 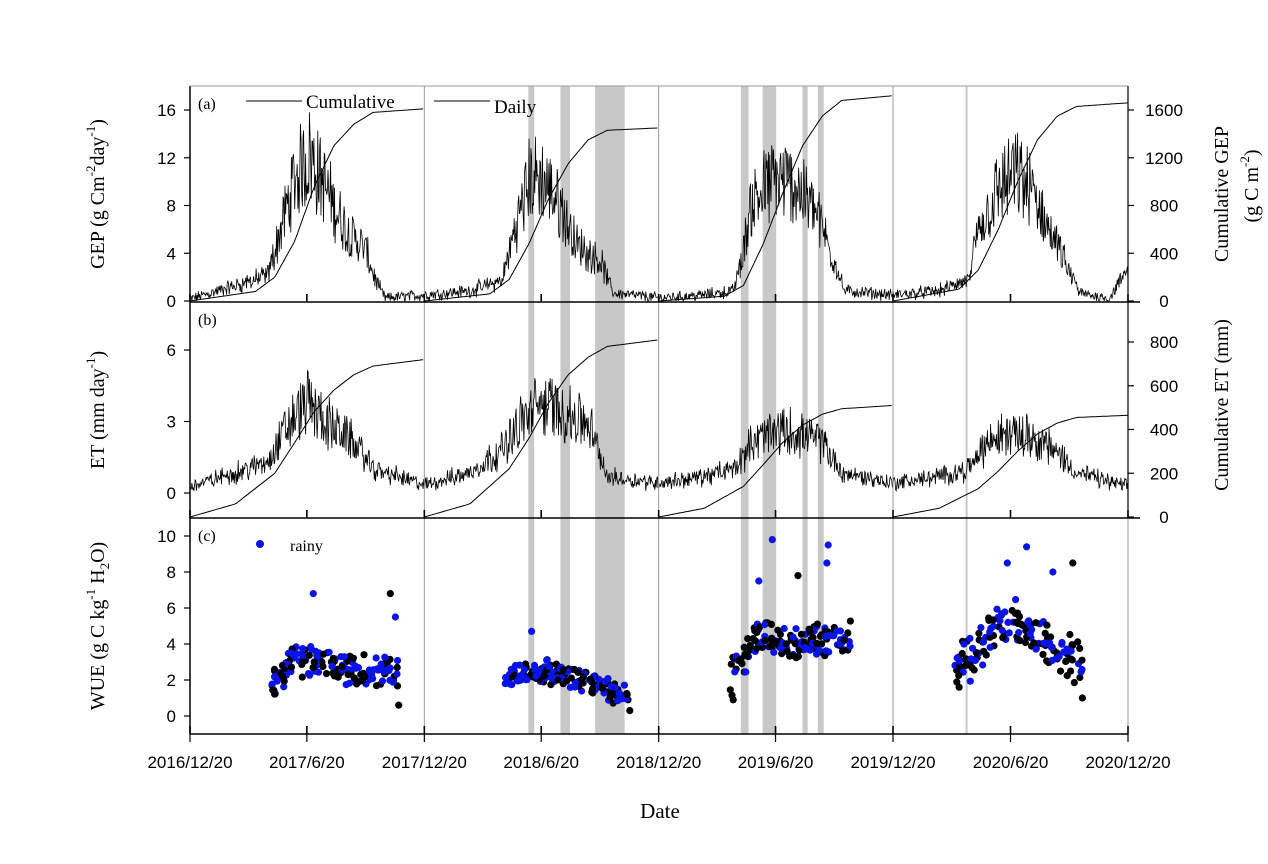 What do you see at coordinates (1127, 762) in the screenshot?
I see `x-tick-label: 2020/12/20` at bounding box center [1127, 762].